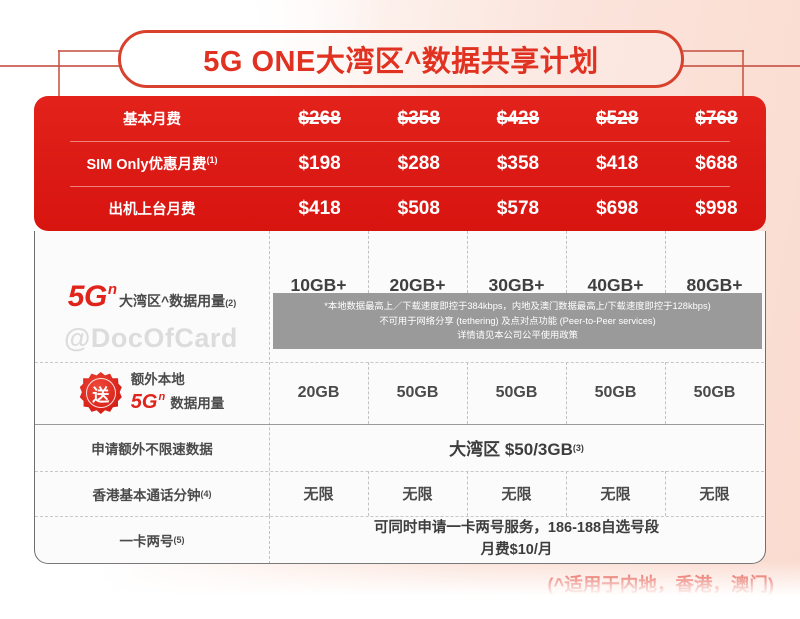 The width and height of the screenshot is (800, 619). Describe the element at coordinates (206, 493) in the screenshot. I see `footnote-marker: (4)` at that location.